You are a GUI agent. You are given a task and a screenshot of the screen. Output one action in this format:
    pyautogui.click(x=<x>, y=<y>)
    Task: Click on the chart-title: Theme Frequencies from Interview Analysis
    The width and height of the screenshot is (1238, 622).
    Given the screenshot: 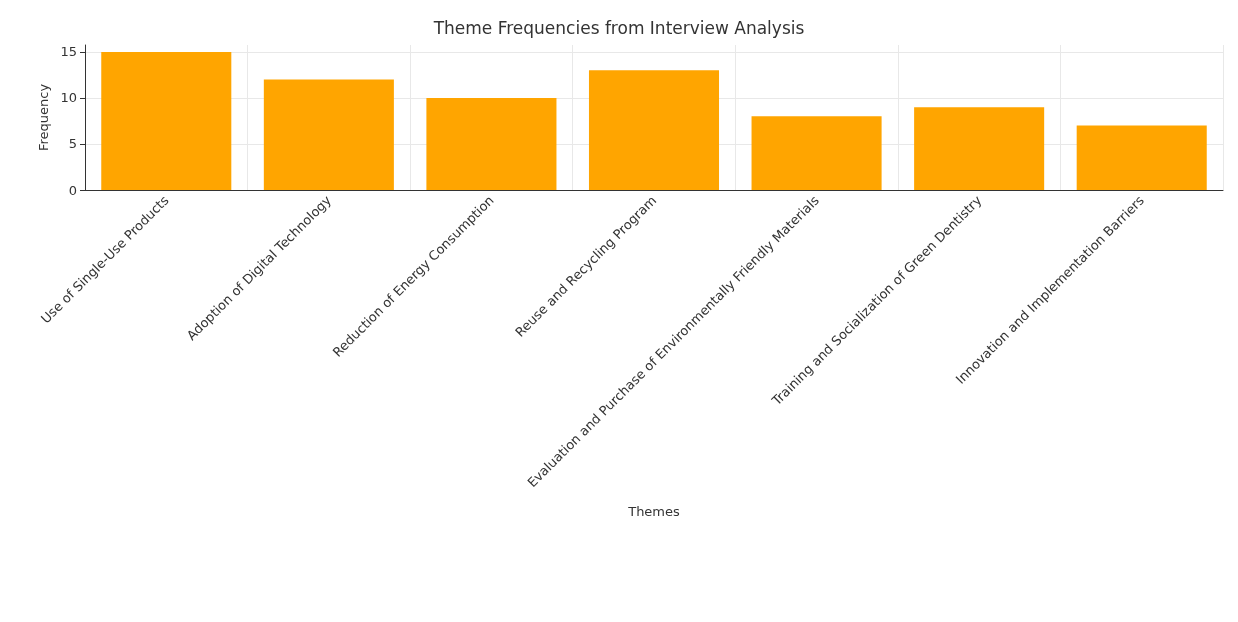 What is the action you would take?
    pyautogui.click(x=618, y=27)
    